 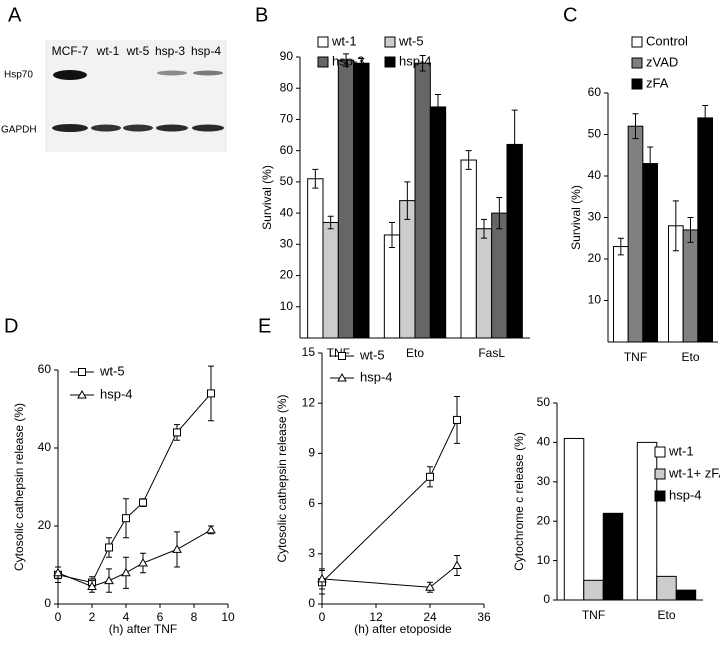 I want to click on row-label: GAPDH, so click(x=19, y=130).